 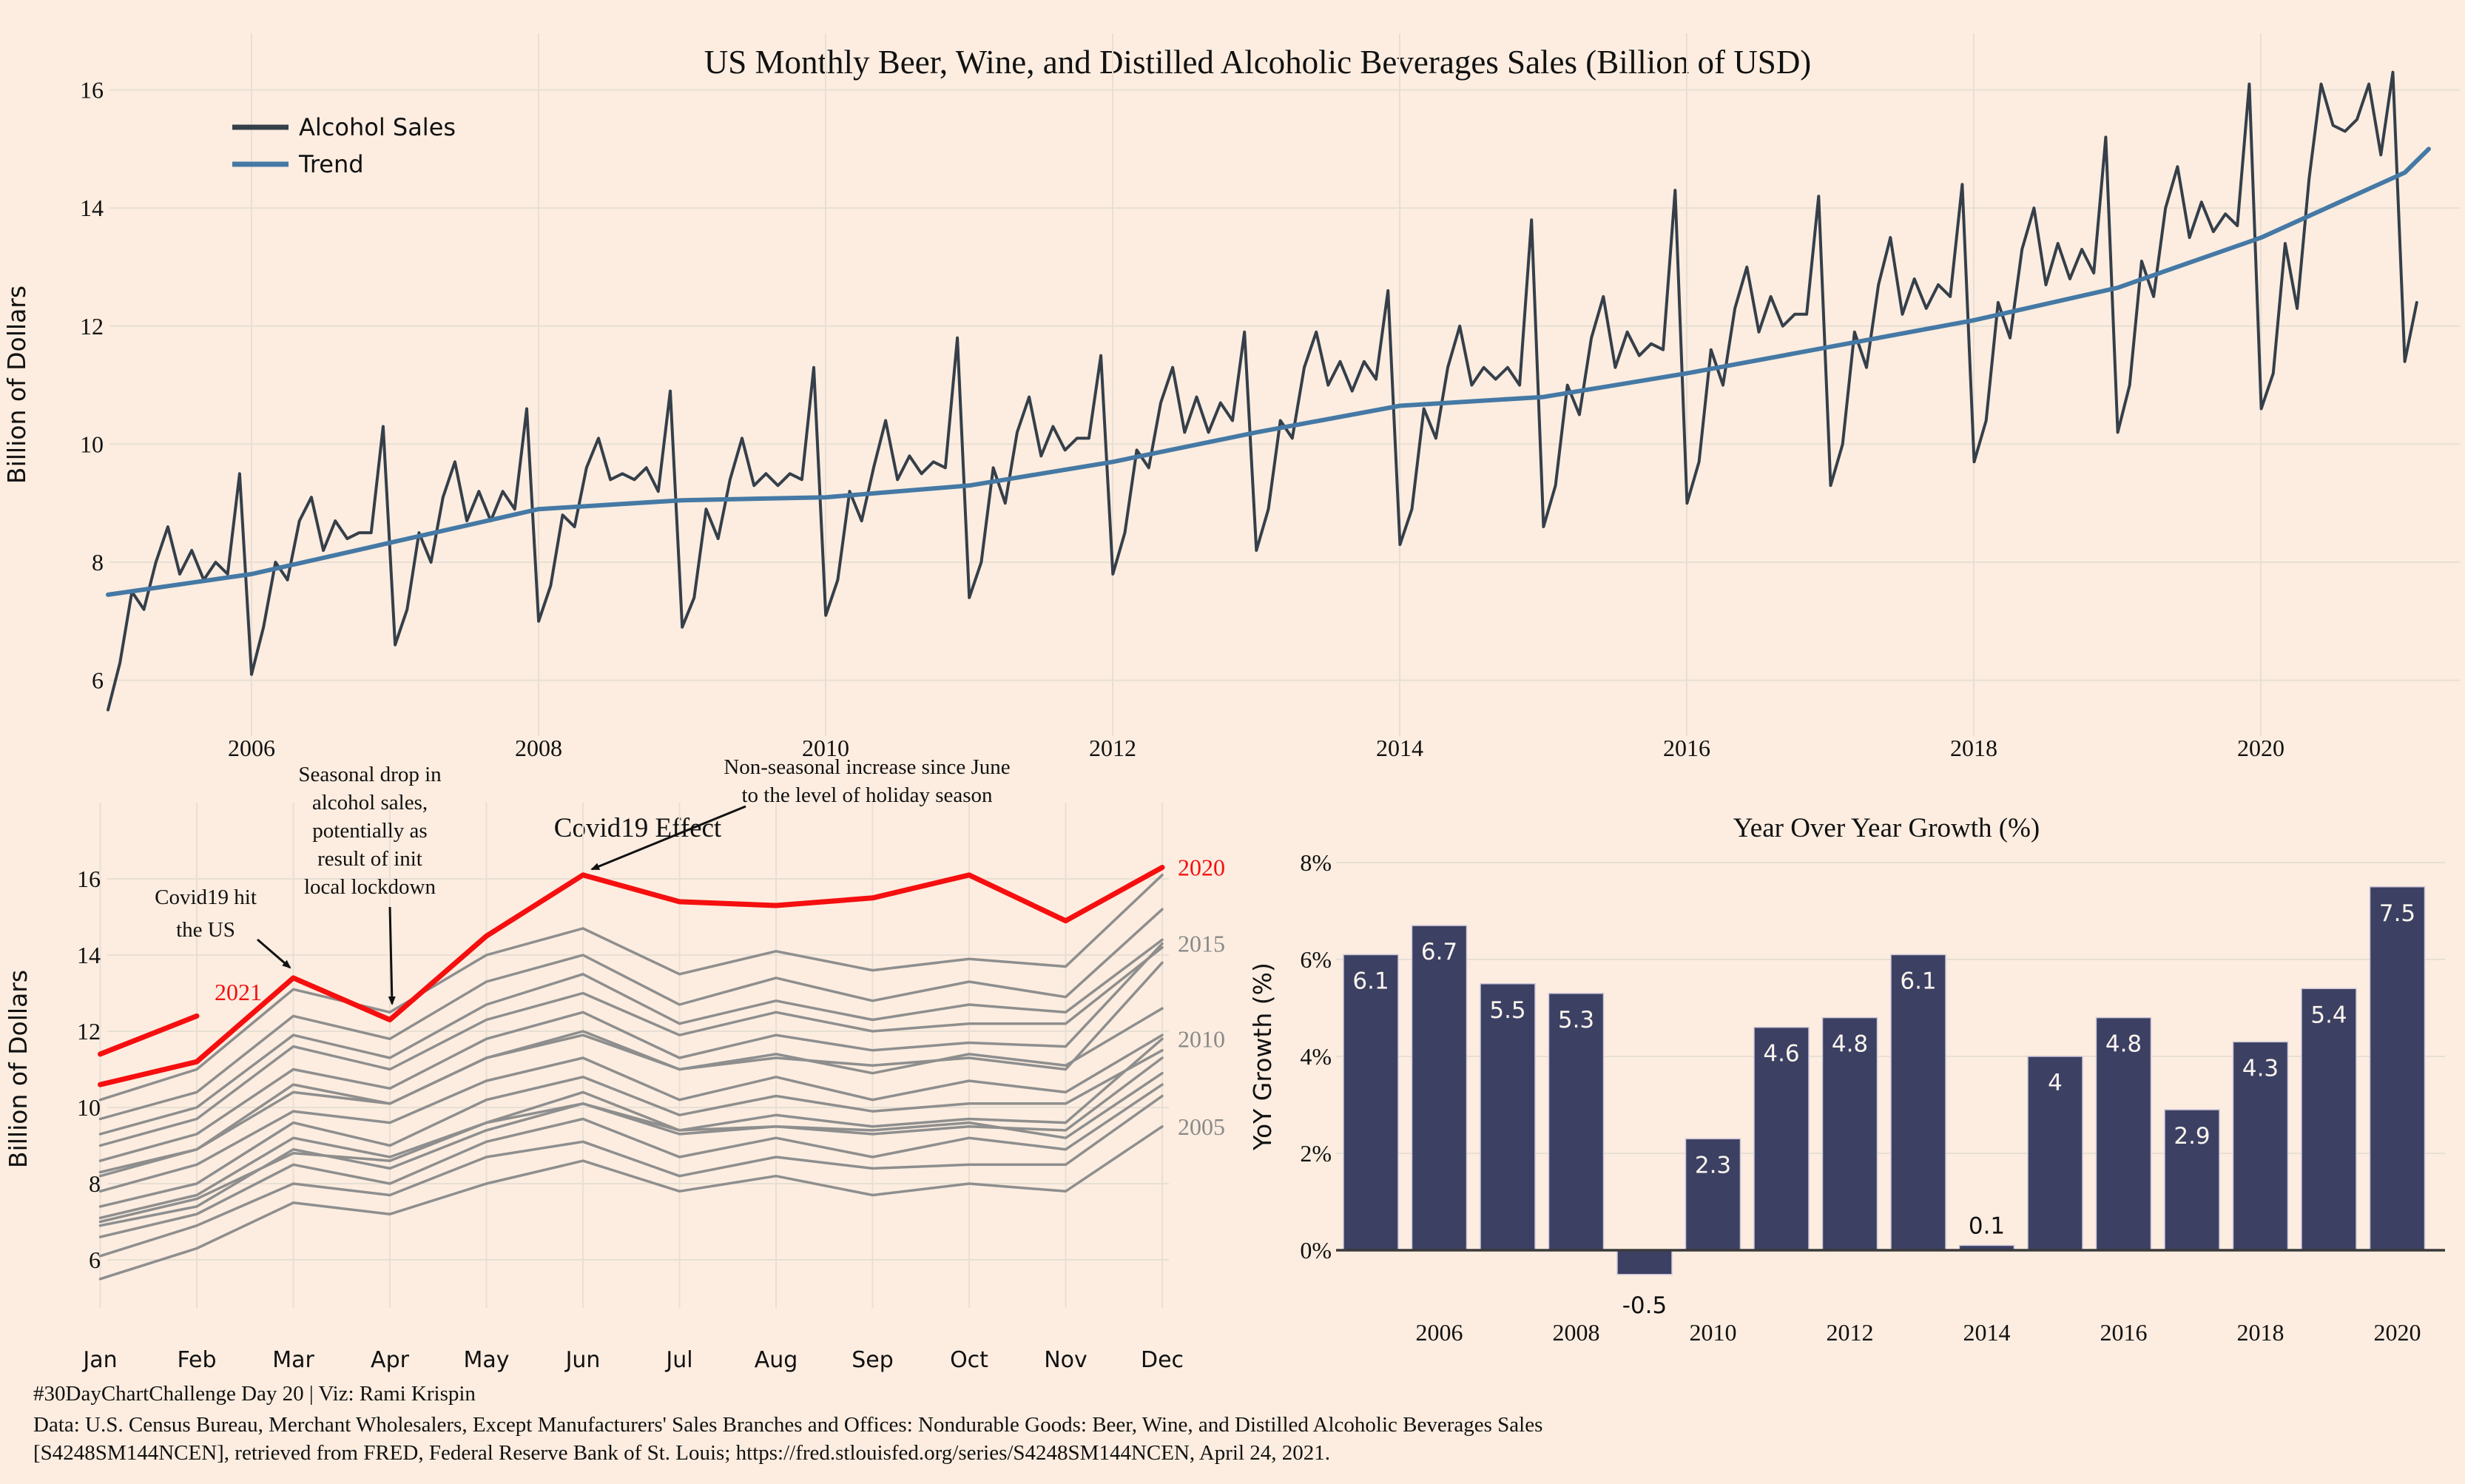 I want to click on year-line-2010, so click(x=631, y=1128).